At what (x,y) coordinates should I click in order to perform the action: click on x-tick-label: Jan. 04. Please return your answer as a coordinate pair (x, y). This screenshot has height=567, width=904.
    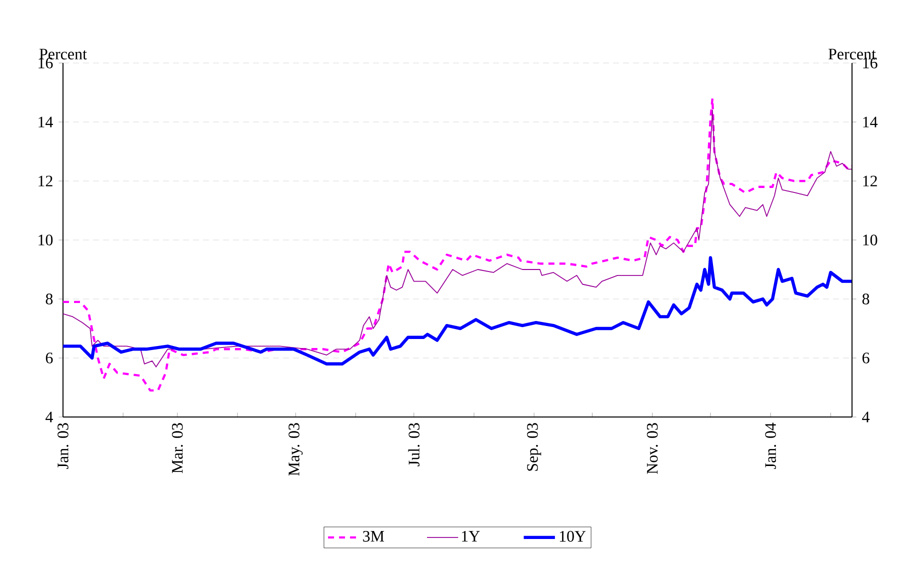
    Looking at the image, I should click on (770, 445).